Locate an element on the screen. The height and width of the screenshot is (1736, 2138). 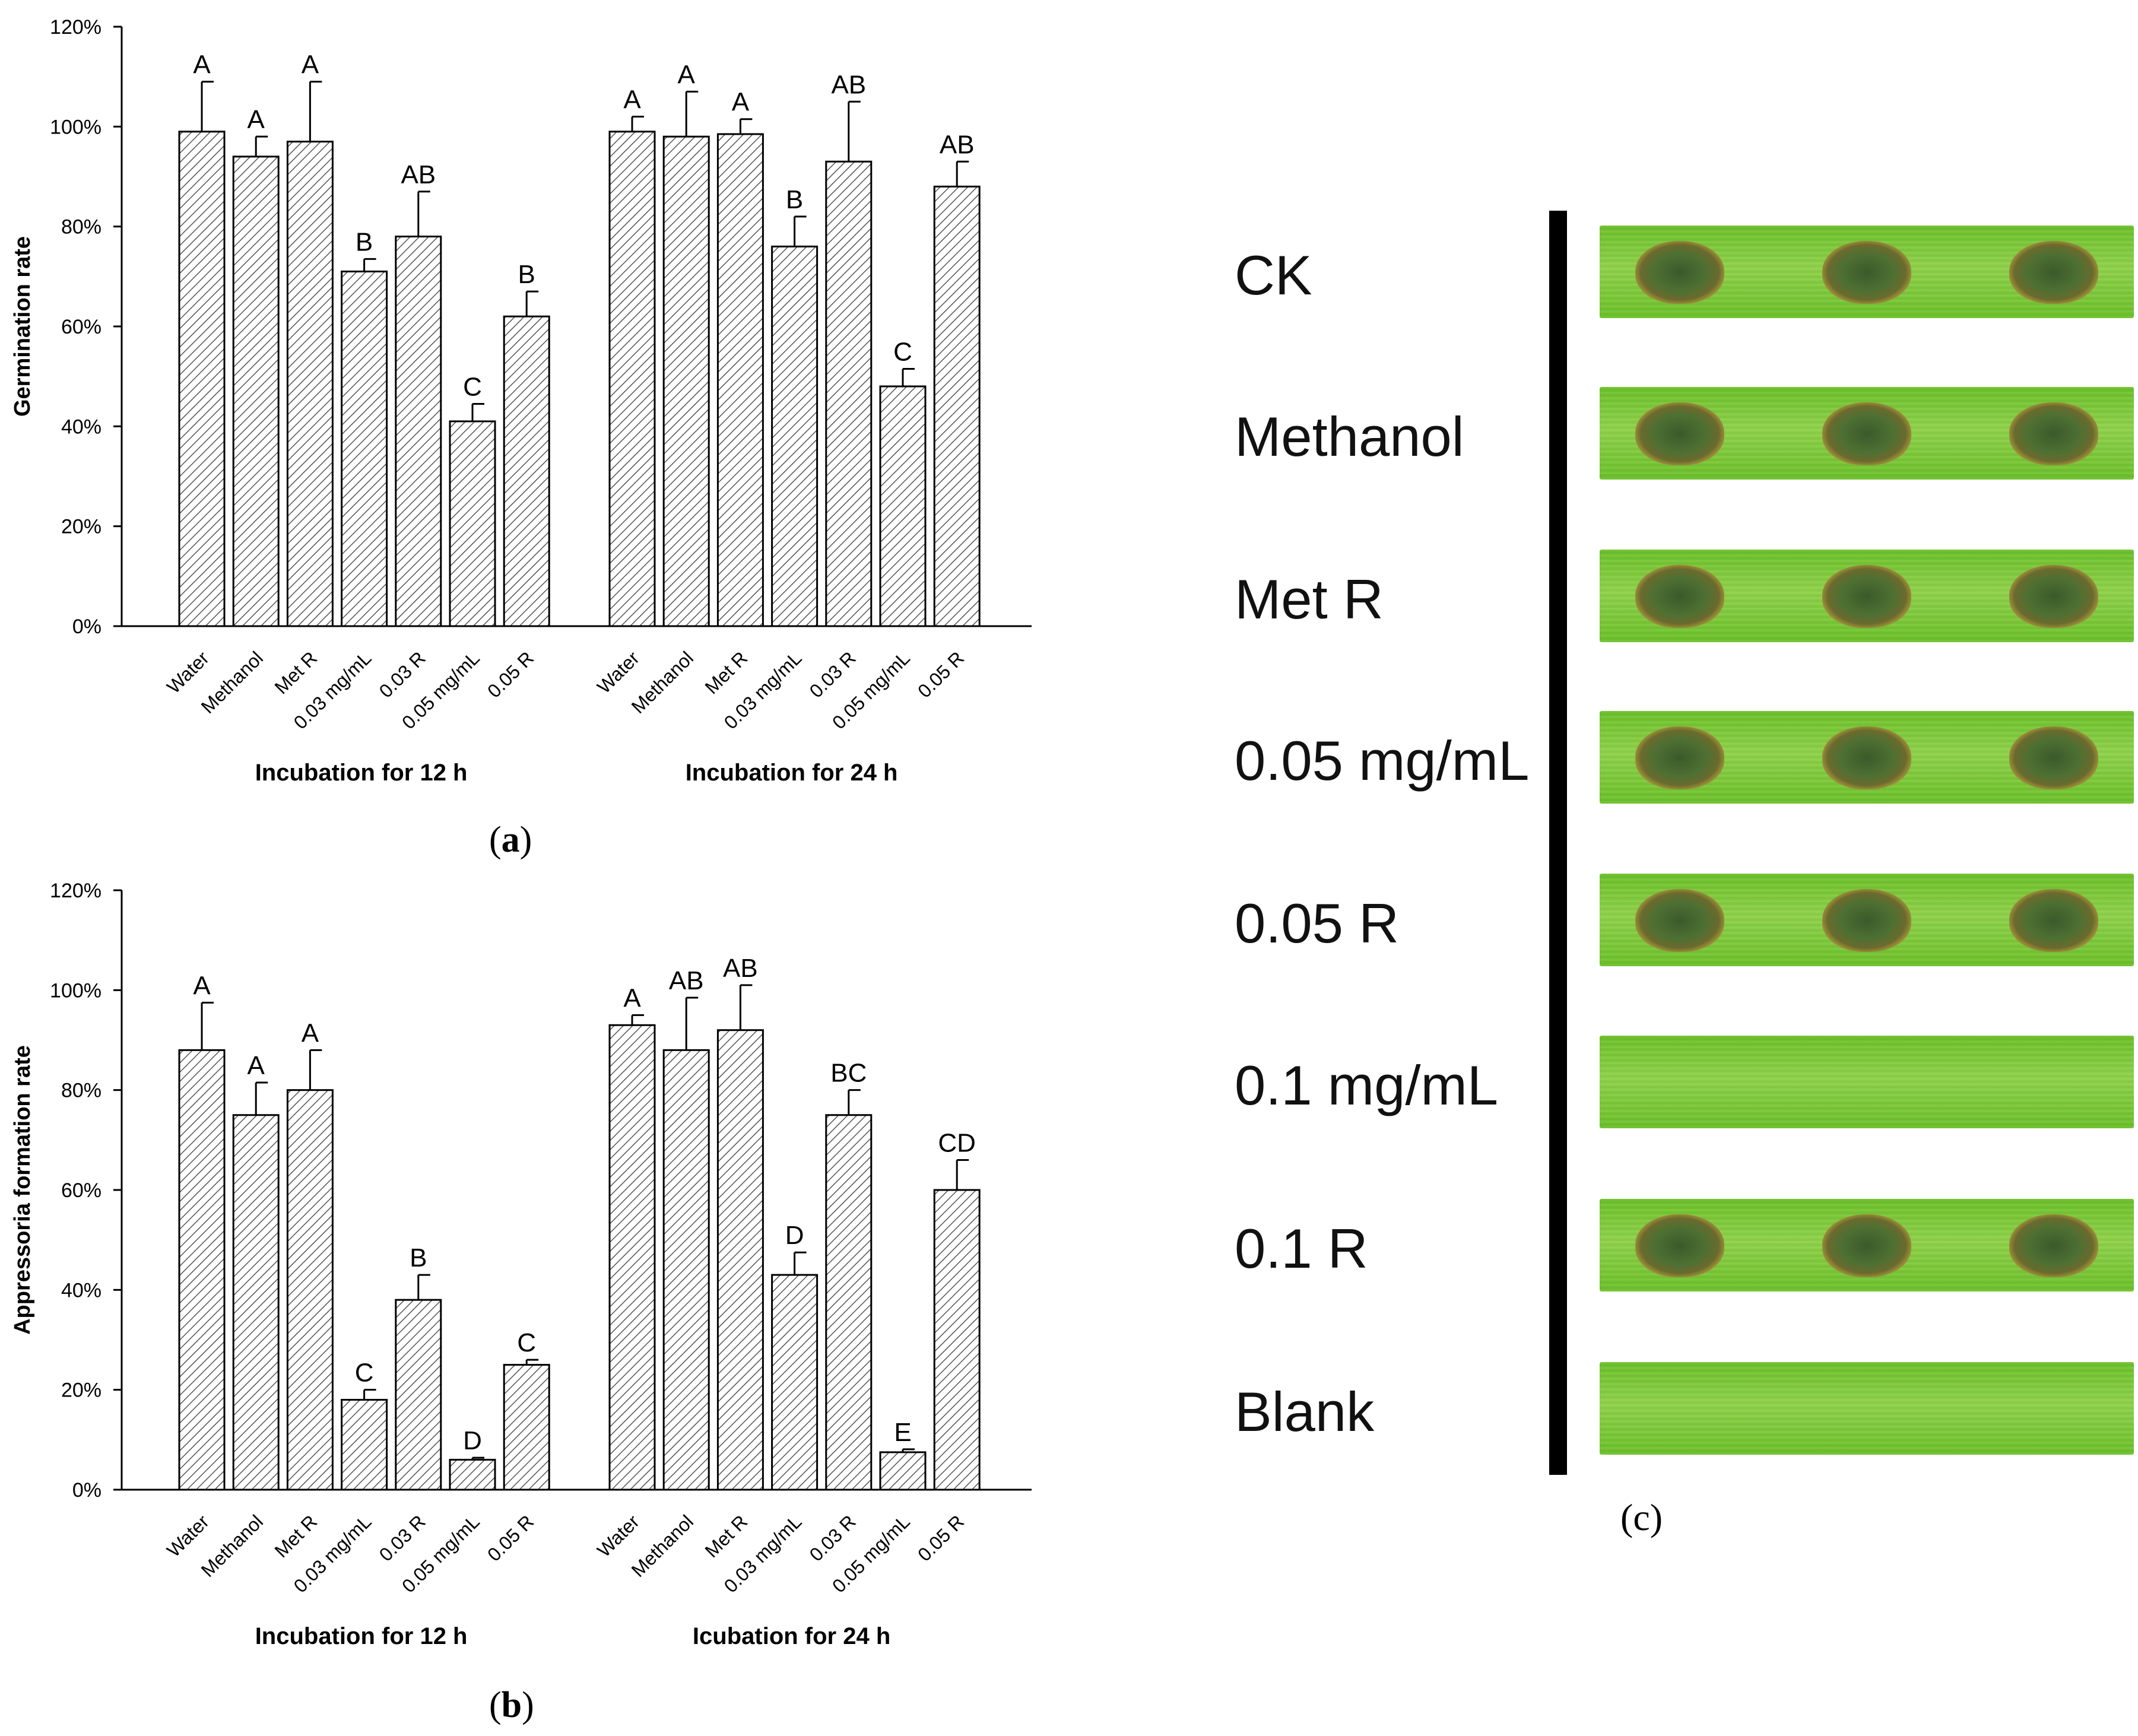
leaf-row: Methanol is located at coordinates (1671, 434).